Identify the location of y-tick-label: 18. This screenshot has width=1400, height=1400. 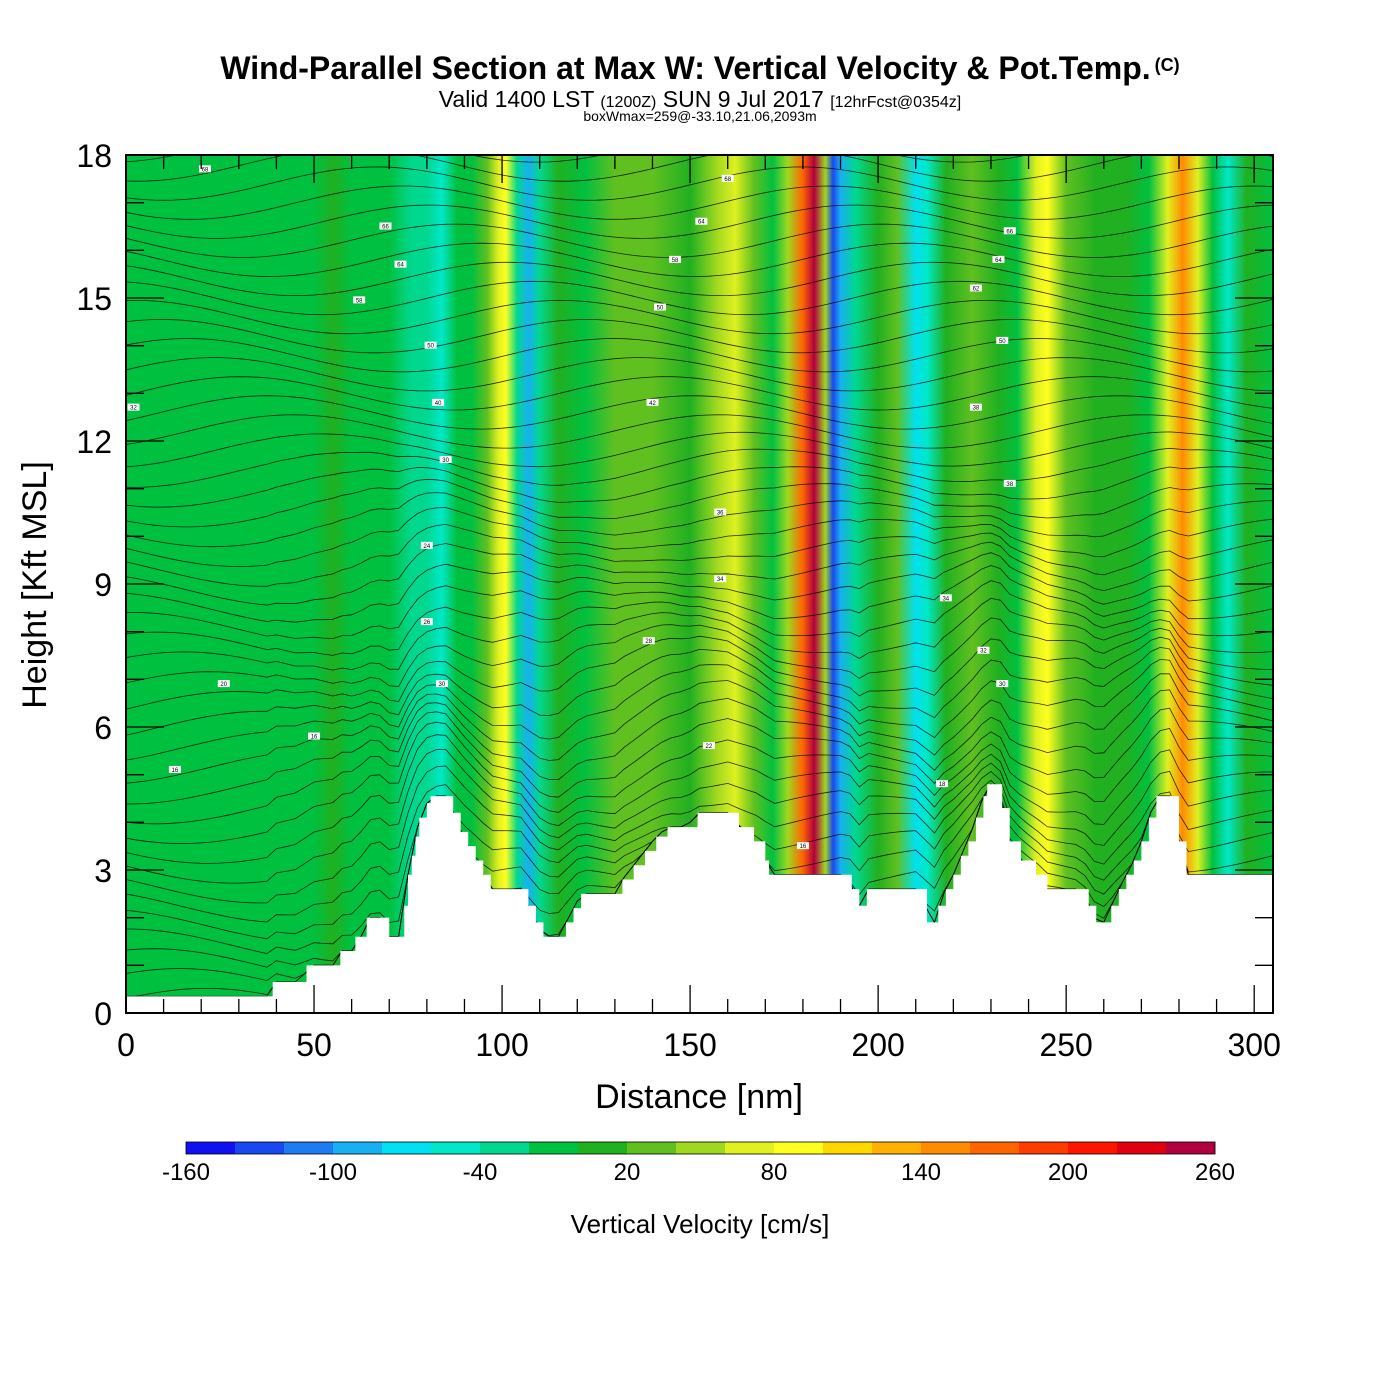
(94, 156).